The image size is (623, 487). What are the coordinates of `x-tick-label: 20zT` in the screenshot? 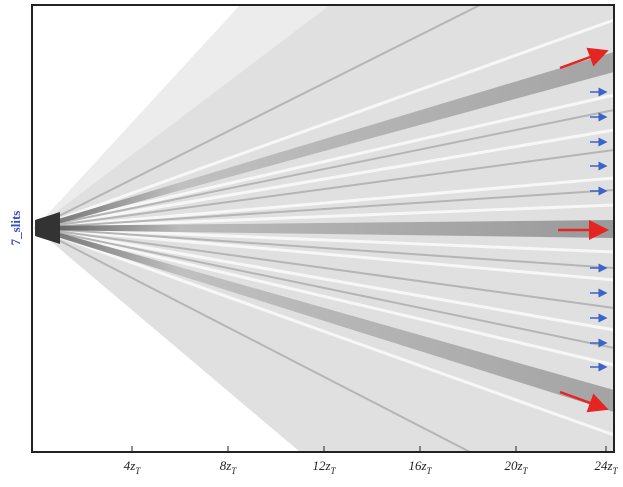 It's located at (516, 467).